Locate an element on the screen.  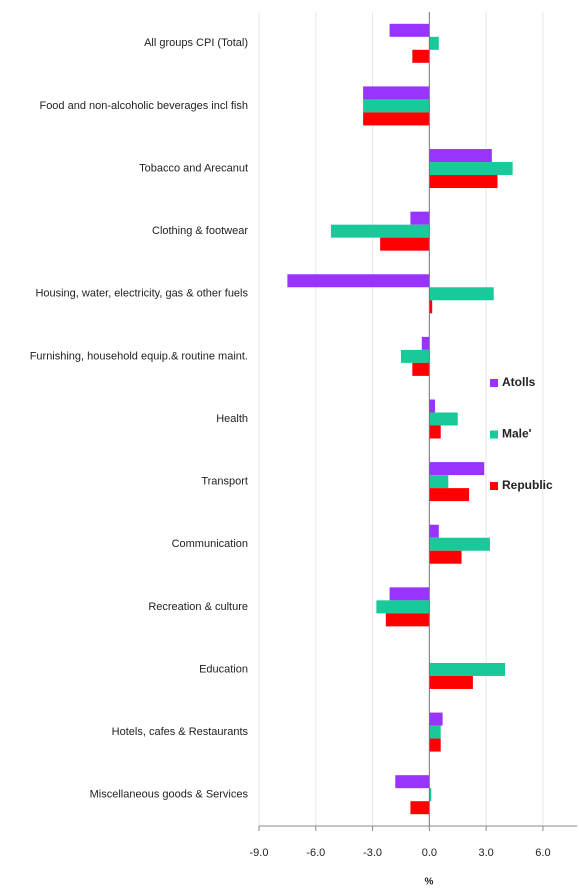
category-label: Health is located at coordinates (232, 419).